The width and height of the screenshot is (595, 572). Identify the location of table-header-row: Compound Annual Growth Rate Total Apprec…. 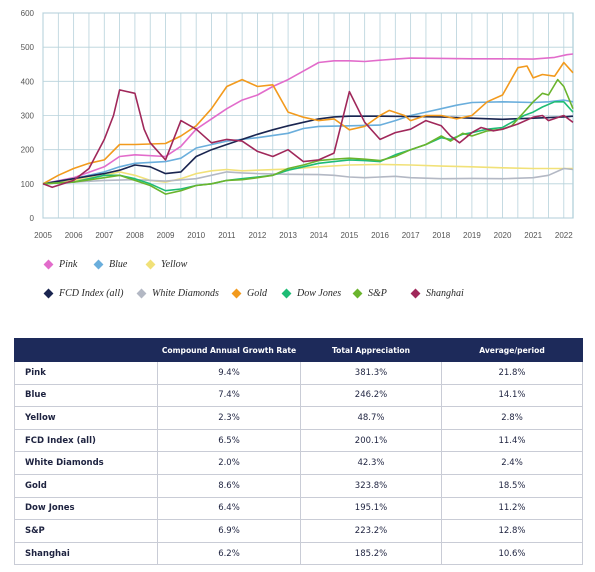
(298, 350).